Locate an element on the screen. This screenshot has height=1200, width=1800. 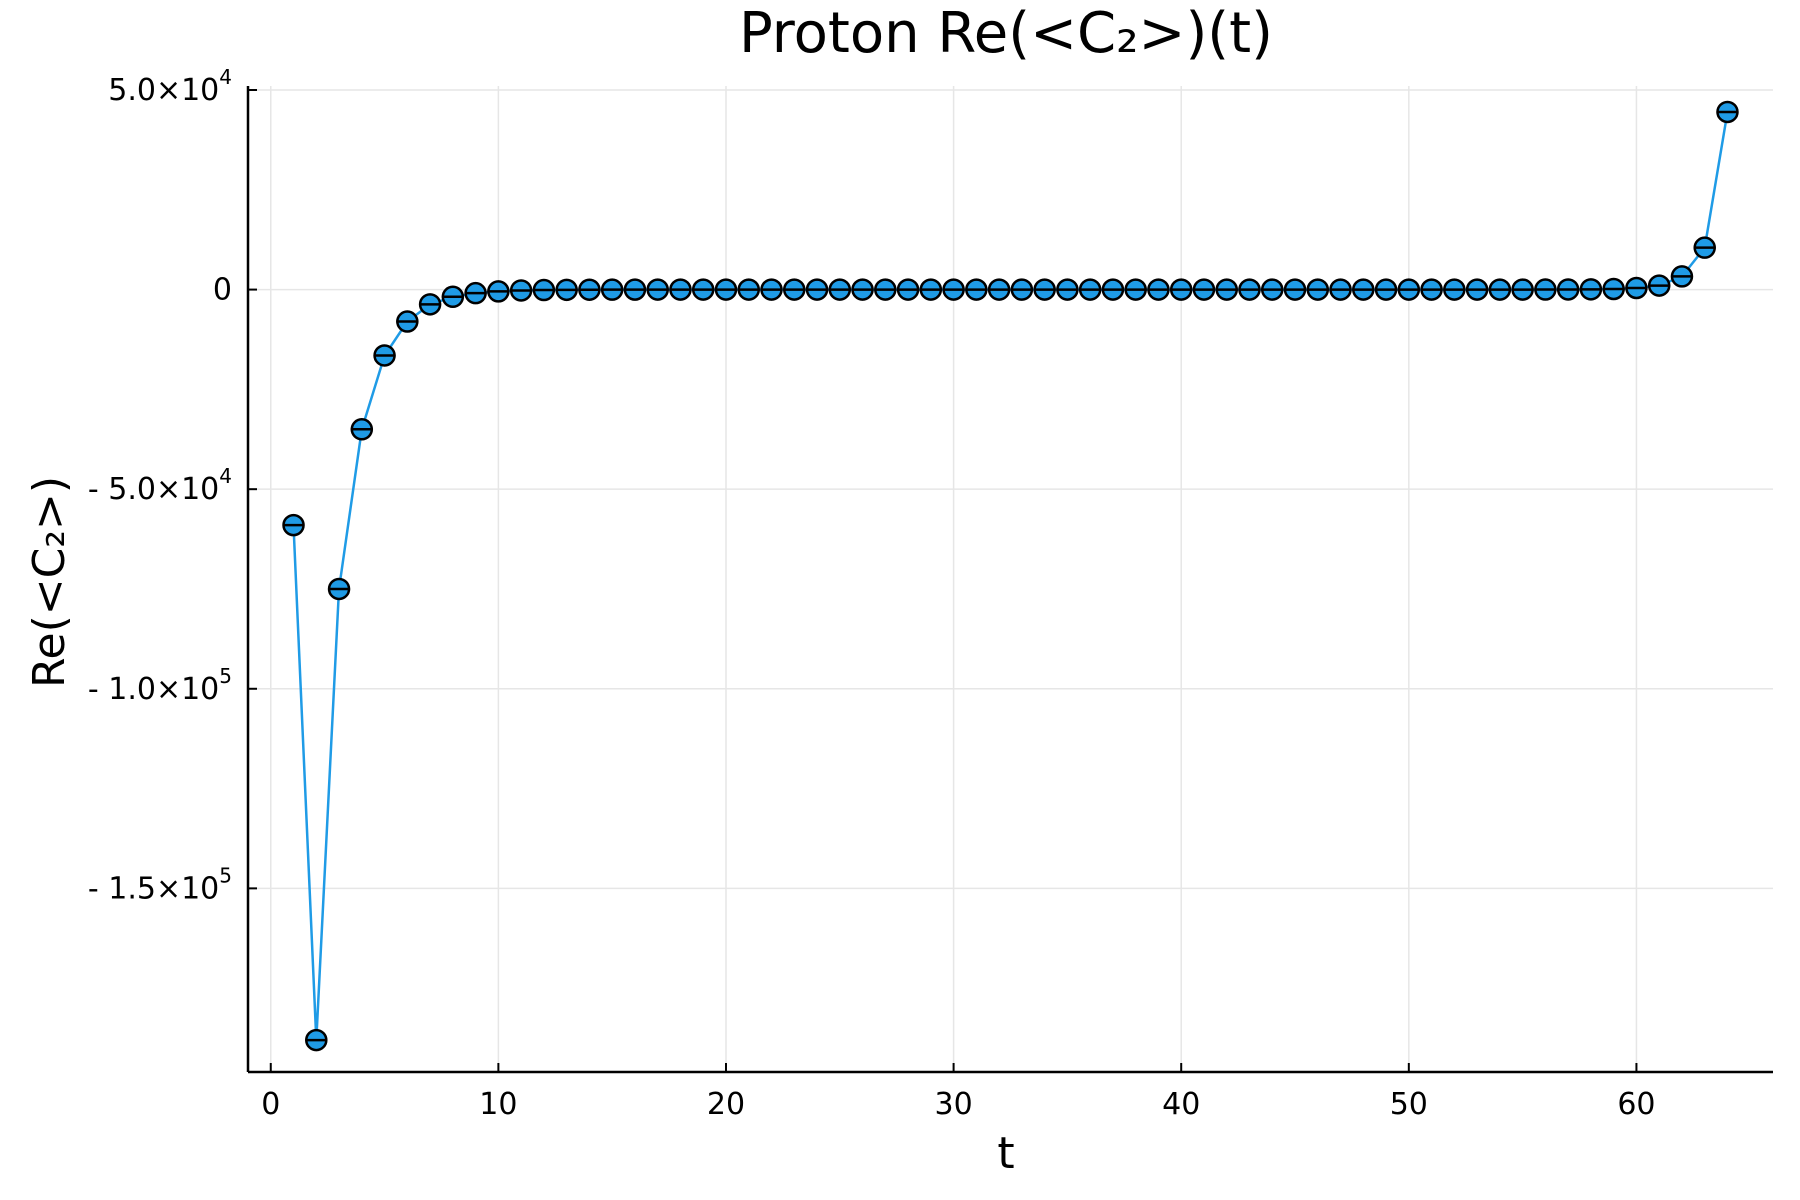
y-tick-label: - 1.0×105 is located at coordinates (160, 685).